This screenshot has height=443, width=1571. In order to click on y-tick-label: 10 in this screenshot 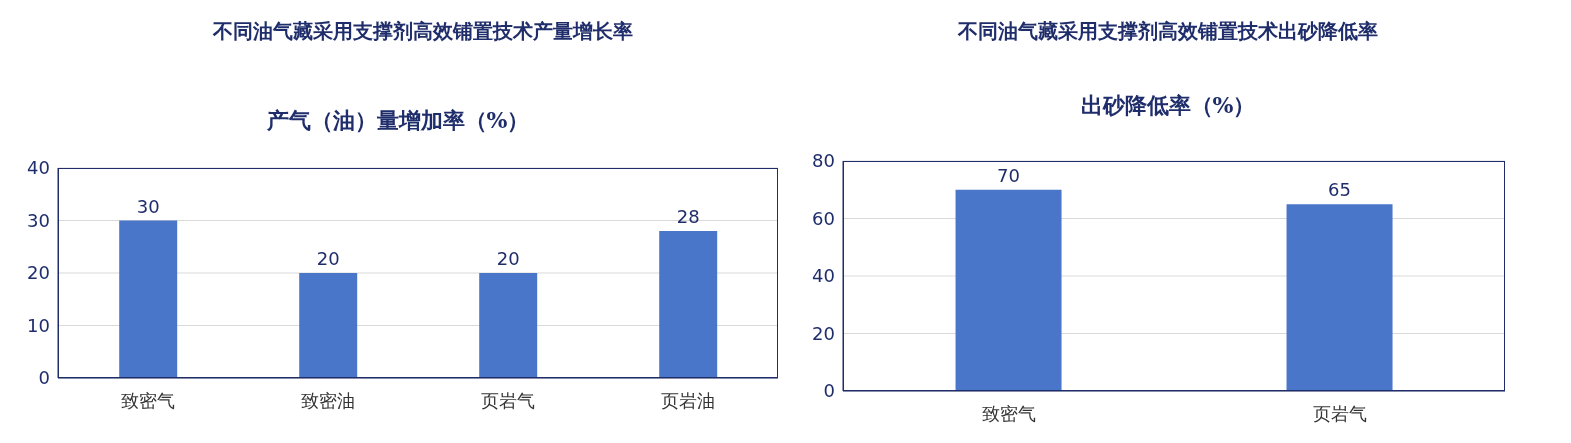, I will do `click(38, 325)`.